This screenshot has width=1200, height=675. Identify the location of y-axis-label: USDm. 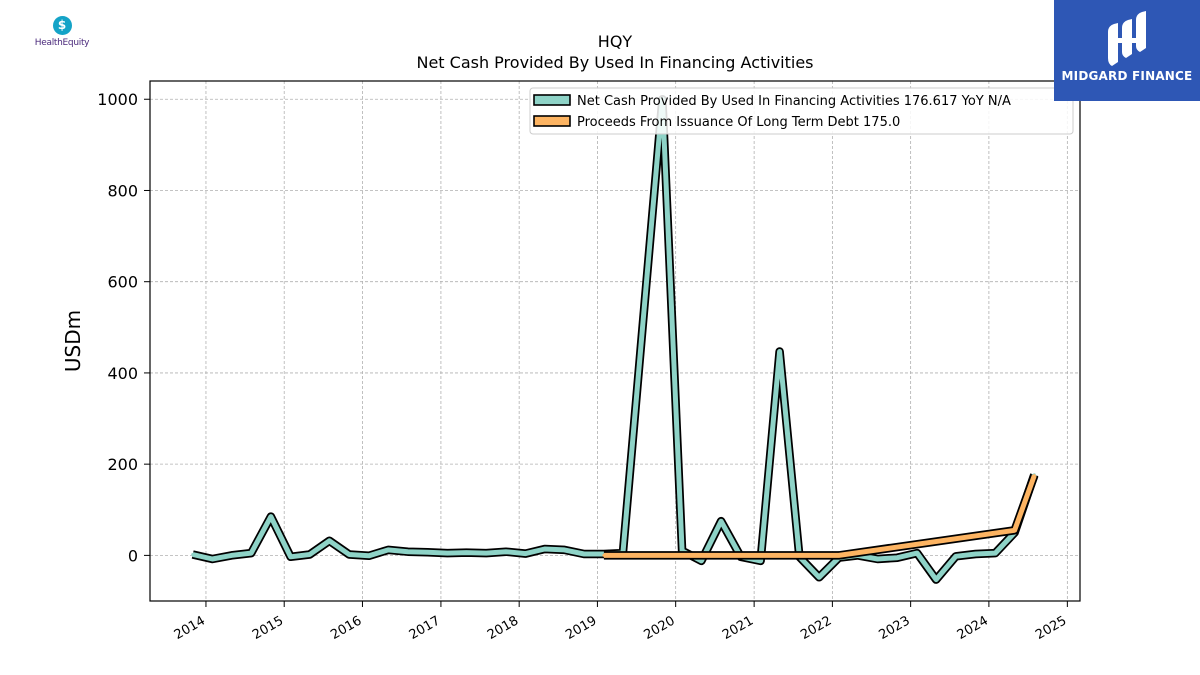
(73, 341).